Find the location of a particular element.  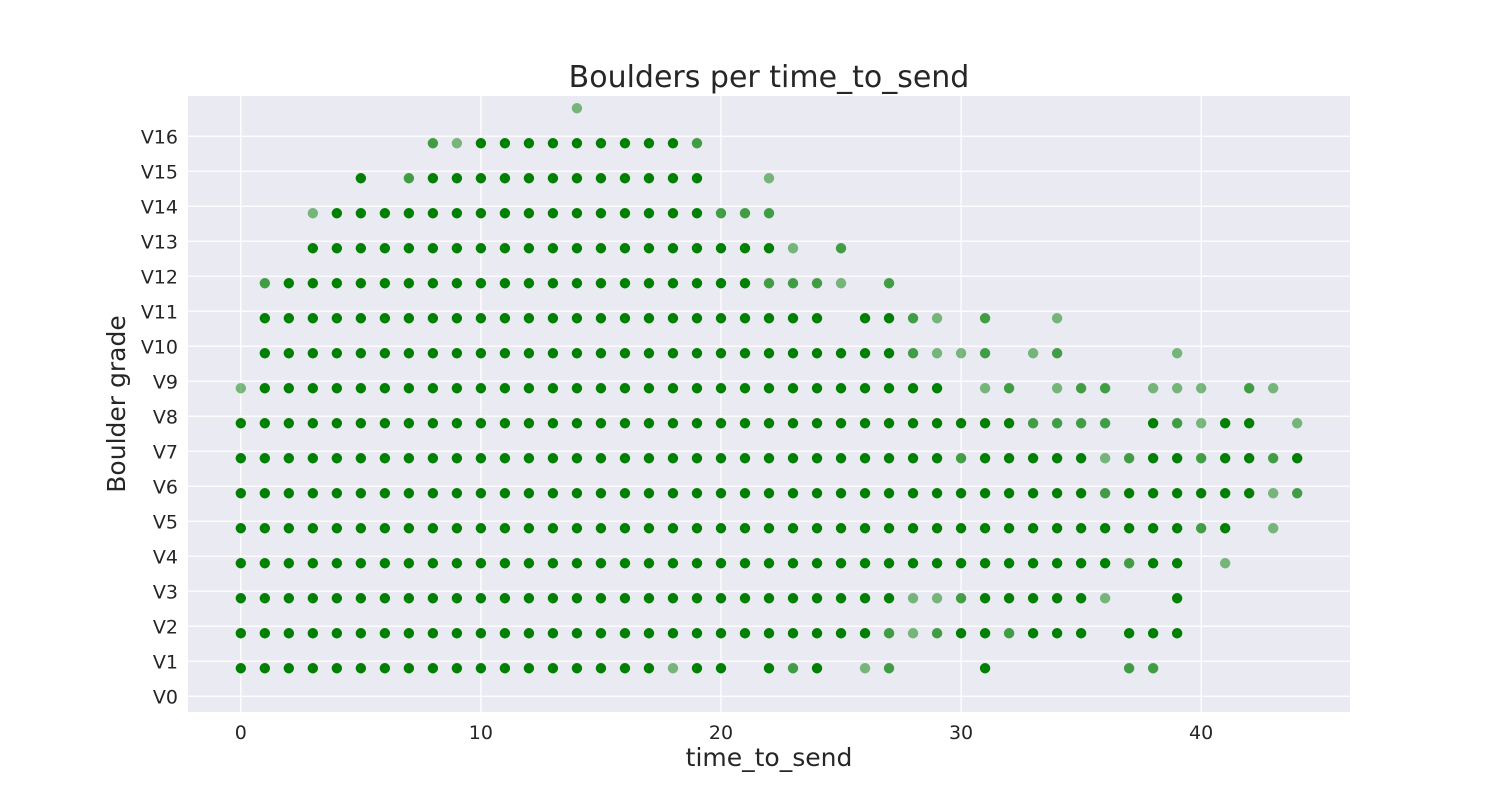

x-tick-label: 20 is located at coordinates (721, 733).